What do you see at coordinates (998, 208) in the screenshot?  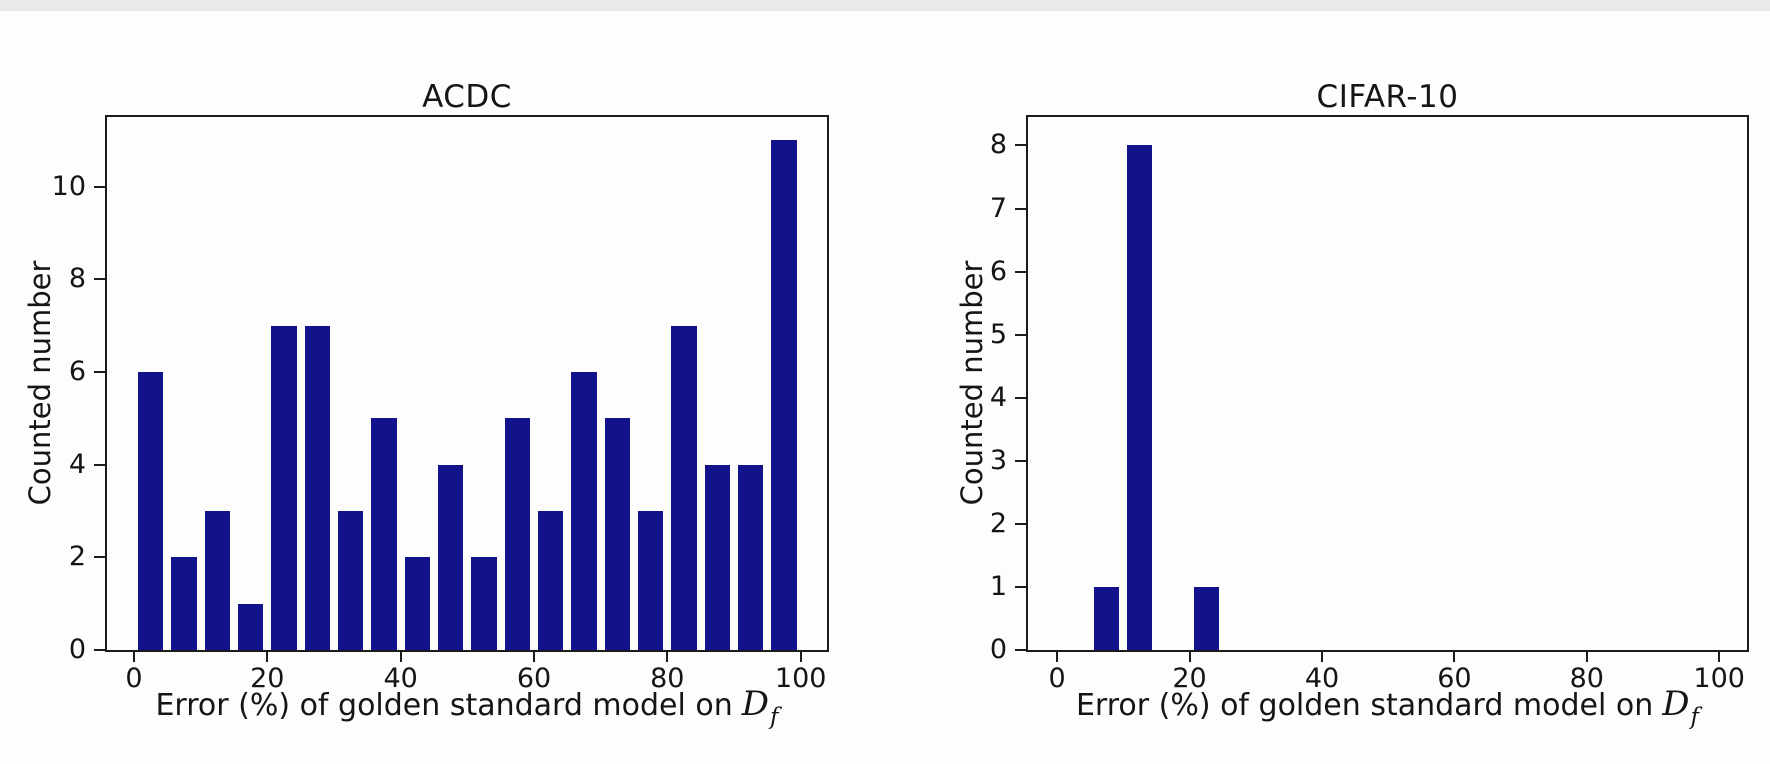 I see `y-tick-label: 7` at bounding box center [998, 208].